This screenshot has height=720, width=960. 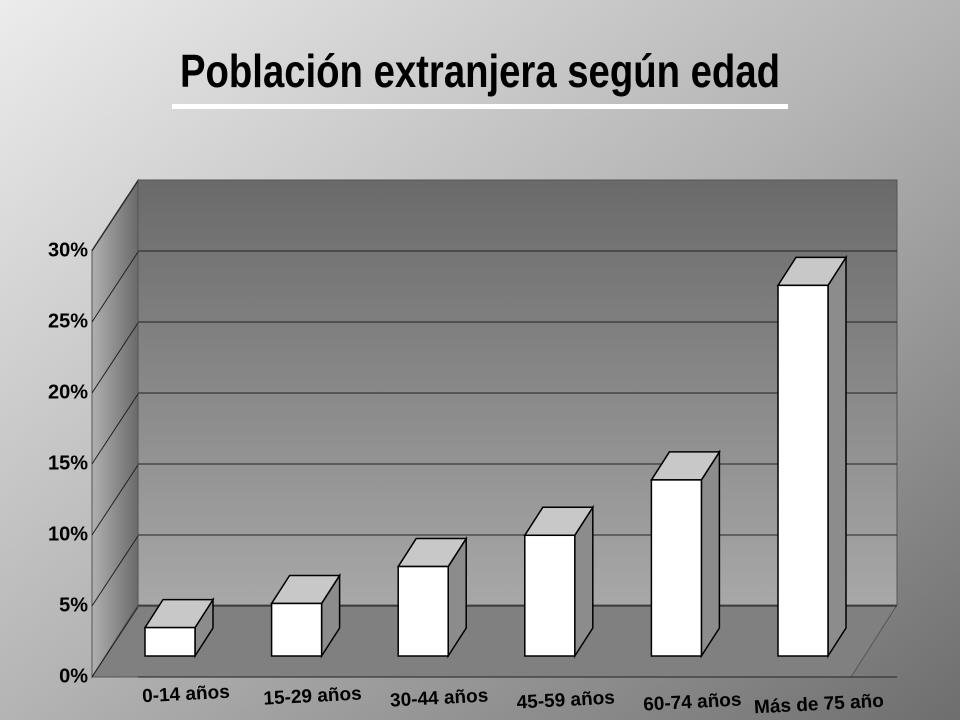 What do you see at coordinates (186, 695) in the screenshot?
I see `x-tick-label: 0-14 años` at bounding box center [186, 695].